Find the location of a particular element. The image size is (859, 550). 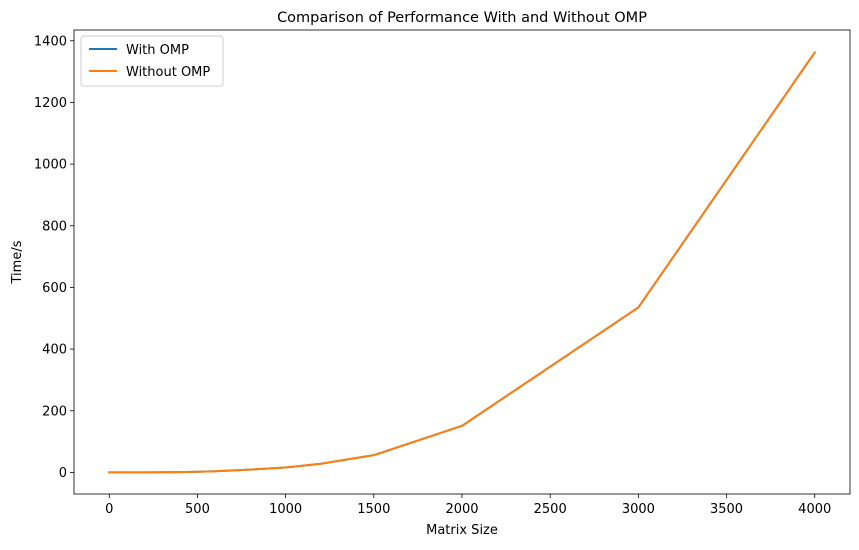

y-tick-label: 1200 is located at coordinates (50, 103).